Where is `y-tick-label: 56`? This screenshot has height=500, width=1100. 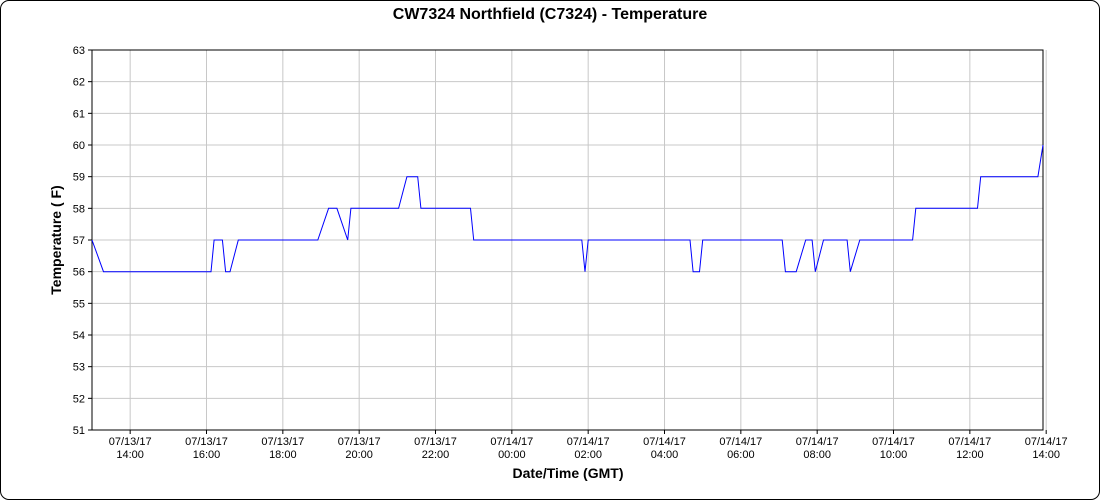
y-tick-label: 56 is located at coordinates (79, 273).